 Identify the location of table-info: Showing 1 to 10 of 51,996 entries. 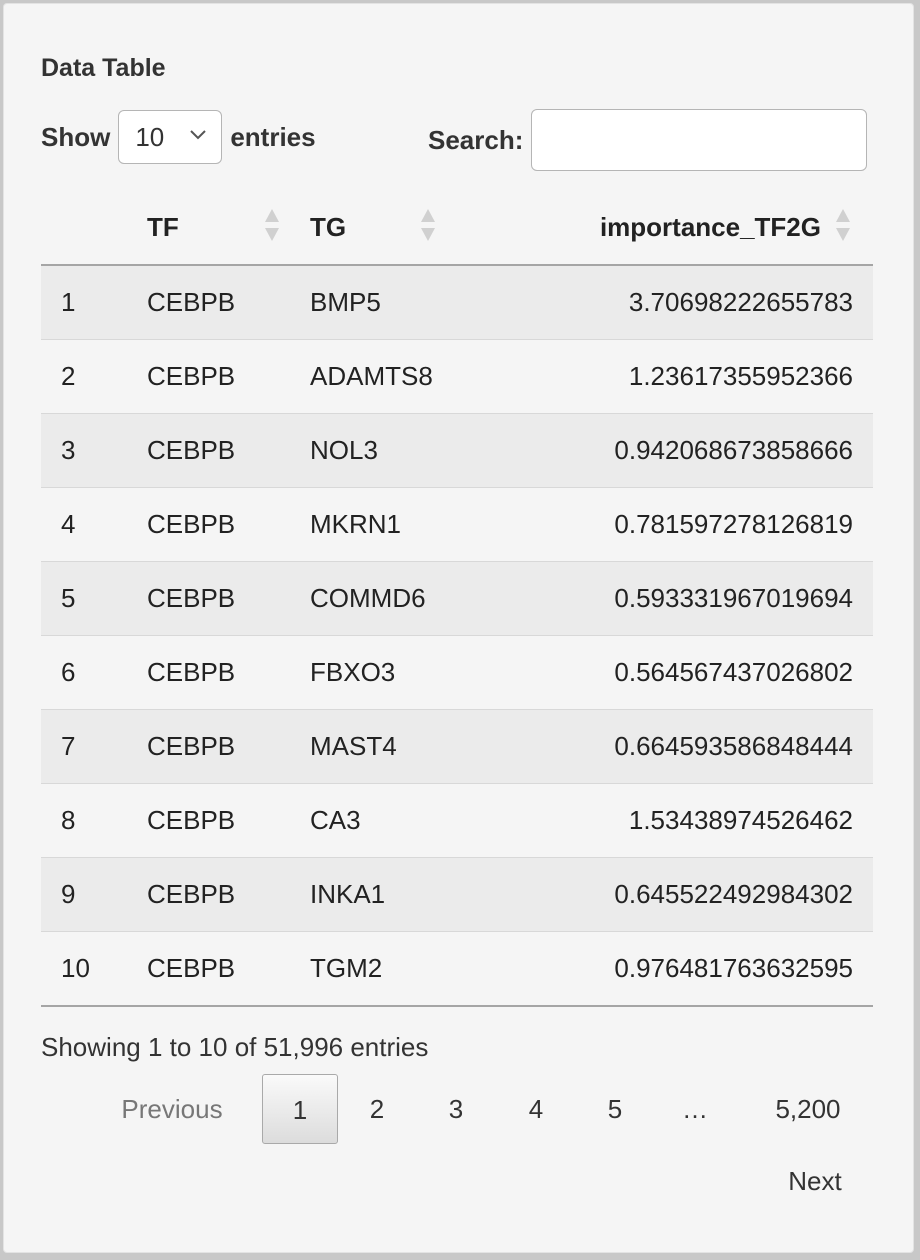
(235, 1047).